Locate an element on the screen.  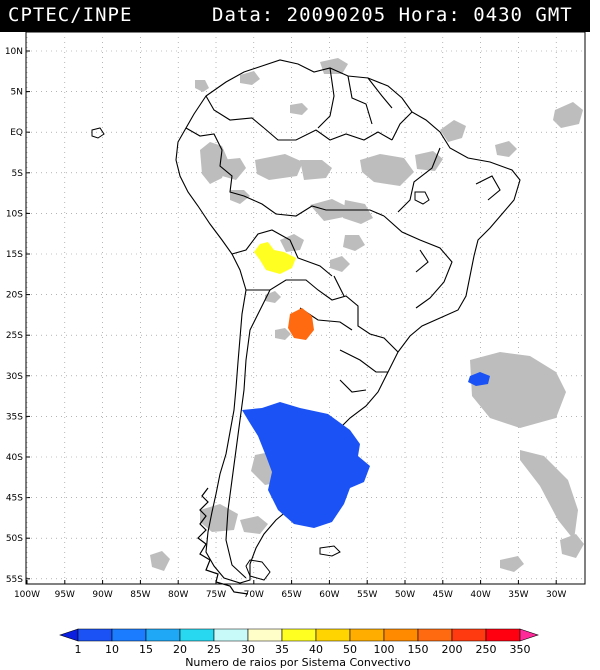
colorbar-tick-label: 200 is located at coordinates (452, 649).